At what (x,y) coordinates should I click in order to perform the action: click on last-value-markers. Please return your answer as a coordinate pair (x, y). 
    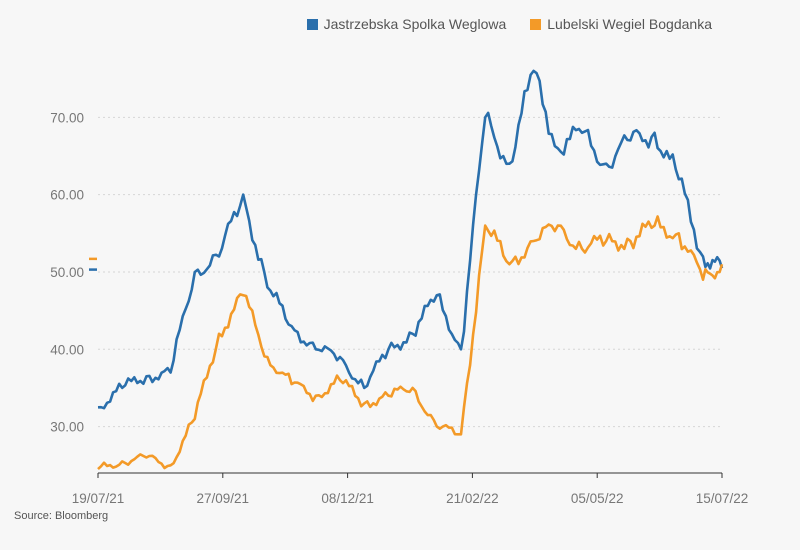
    Looking at the image, I should click on (93, 264).